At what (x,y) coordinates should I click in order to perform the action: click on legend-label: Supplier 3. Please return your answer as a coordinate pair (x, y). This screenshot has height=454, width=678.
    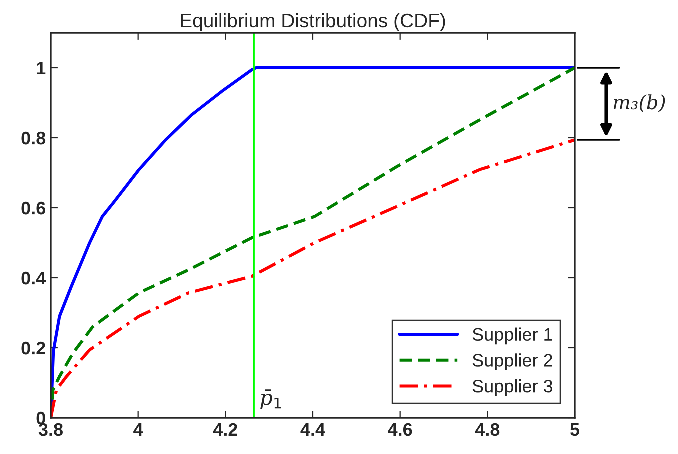
    Looking at the image, I should click on (512, 388).